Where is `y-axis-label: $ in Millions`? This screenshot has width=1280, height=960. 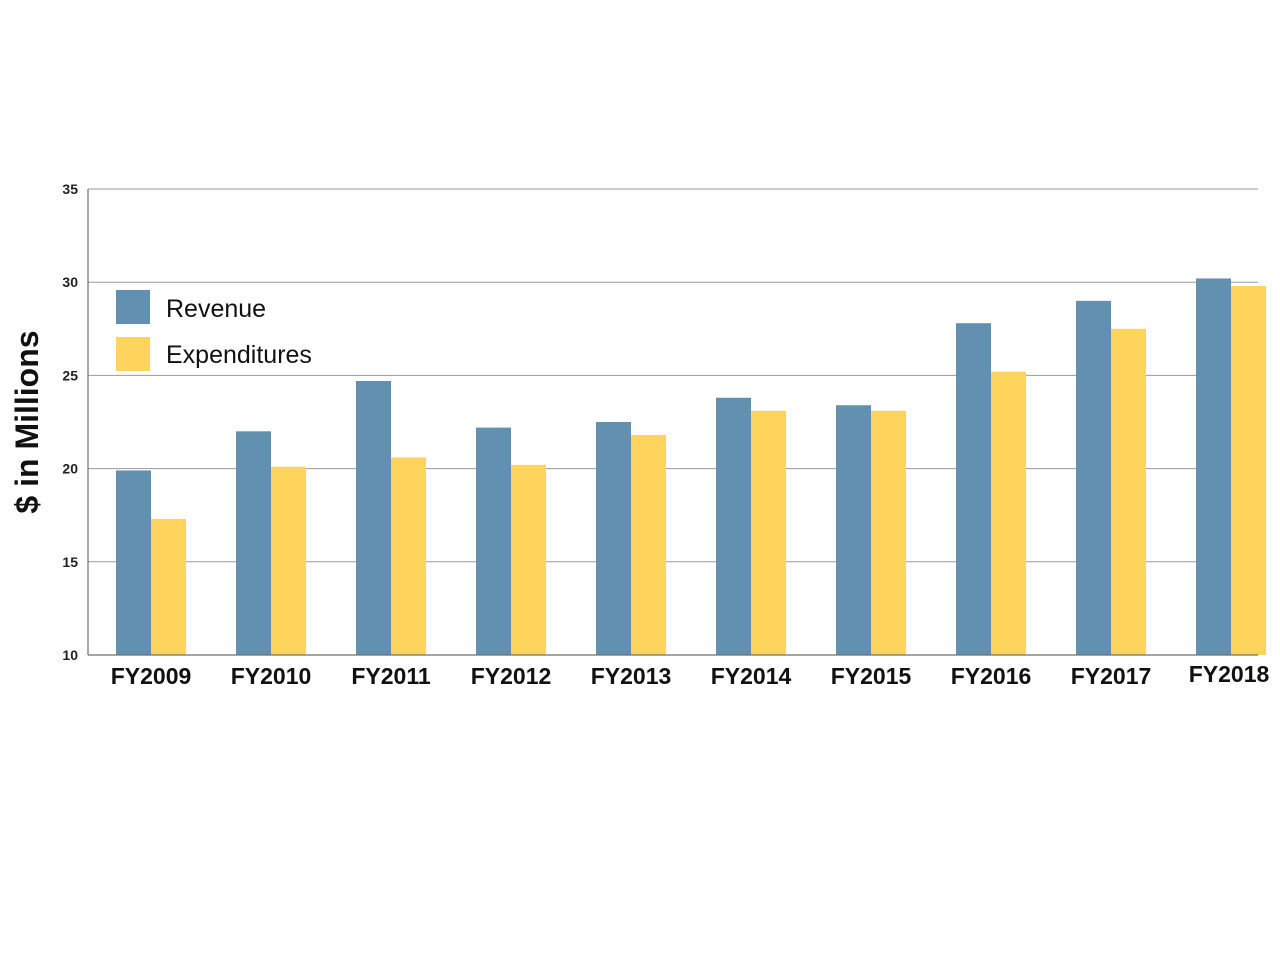
y-axis-label: $ in Millions is located at coordinates (27, 421).